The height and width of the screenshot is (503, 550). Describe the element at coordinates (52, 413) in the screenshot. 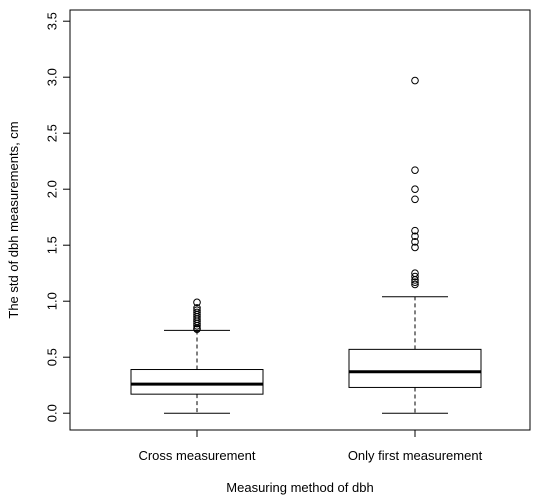

I see `y-tick-label: 0.0` at that location.